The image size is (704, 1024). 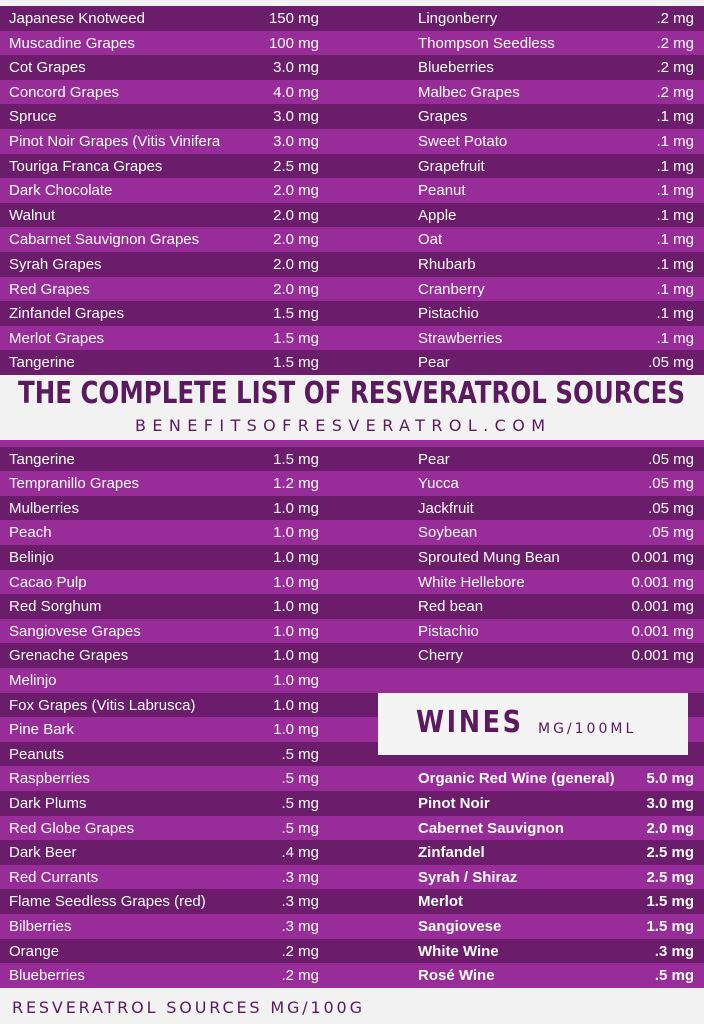 What do you see at coordinates (57, 338) in the screenshot?
I see `item-name: Merlot Grapes` at bounding box center [57, 338].